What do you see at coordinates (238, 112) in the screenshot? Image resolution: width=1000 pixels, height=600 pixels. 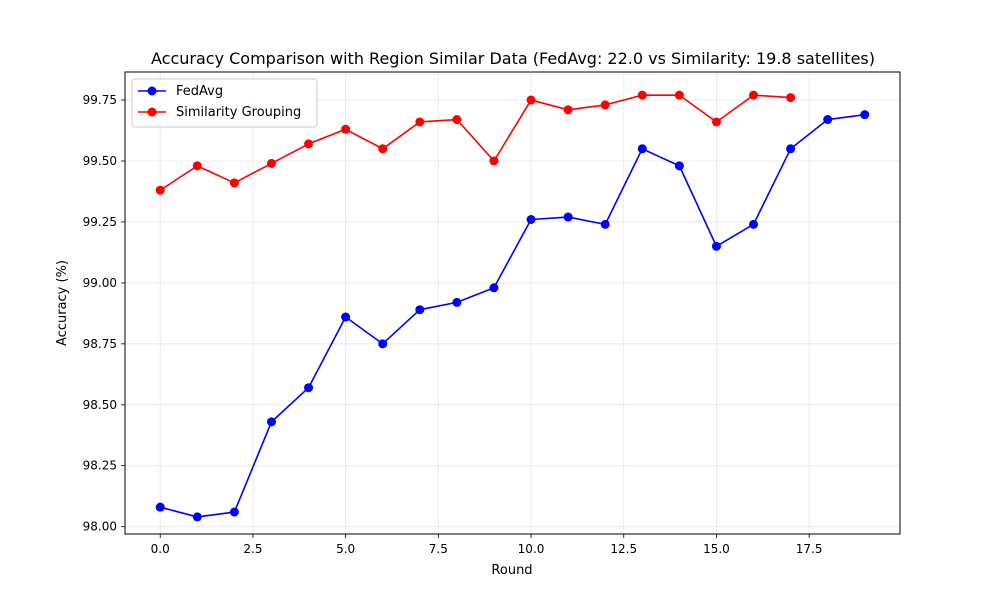 I see `legend-label-similarity: Similarity Grouping` at bounding box center [238, 112].